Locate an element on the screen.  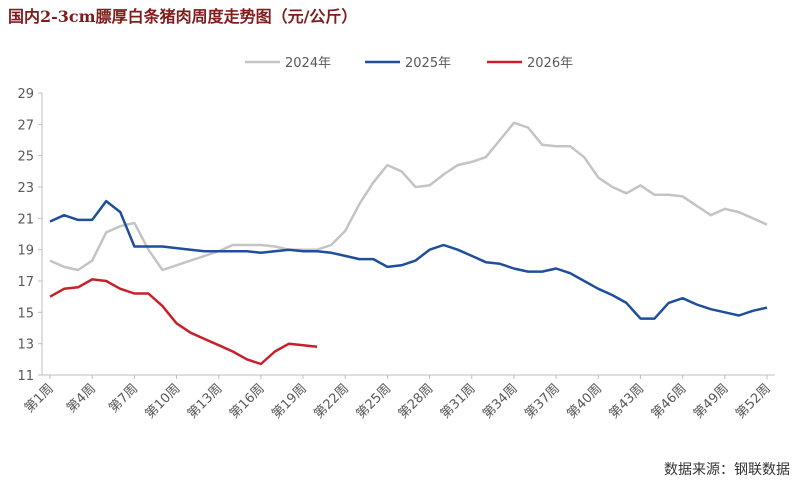
x-tick-label: 第4周 is located at coordinates (81, 398).